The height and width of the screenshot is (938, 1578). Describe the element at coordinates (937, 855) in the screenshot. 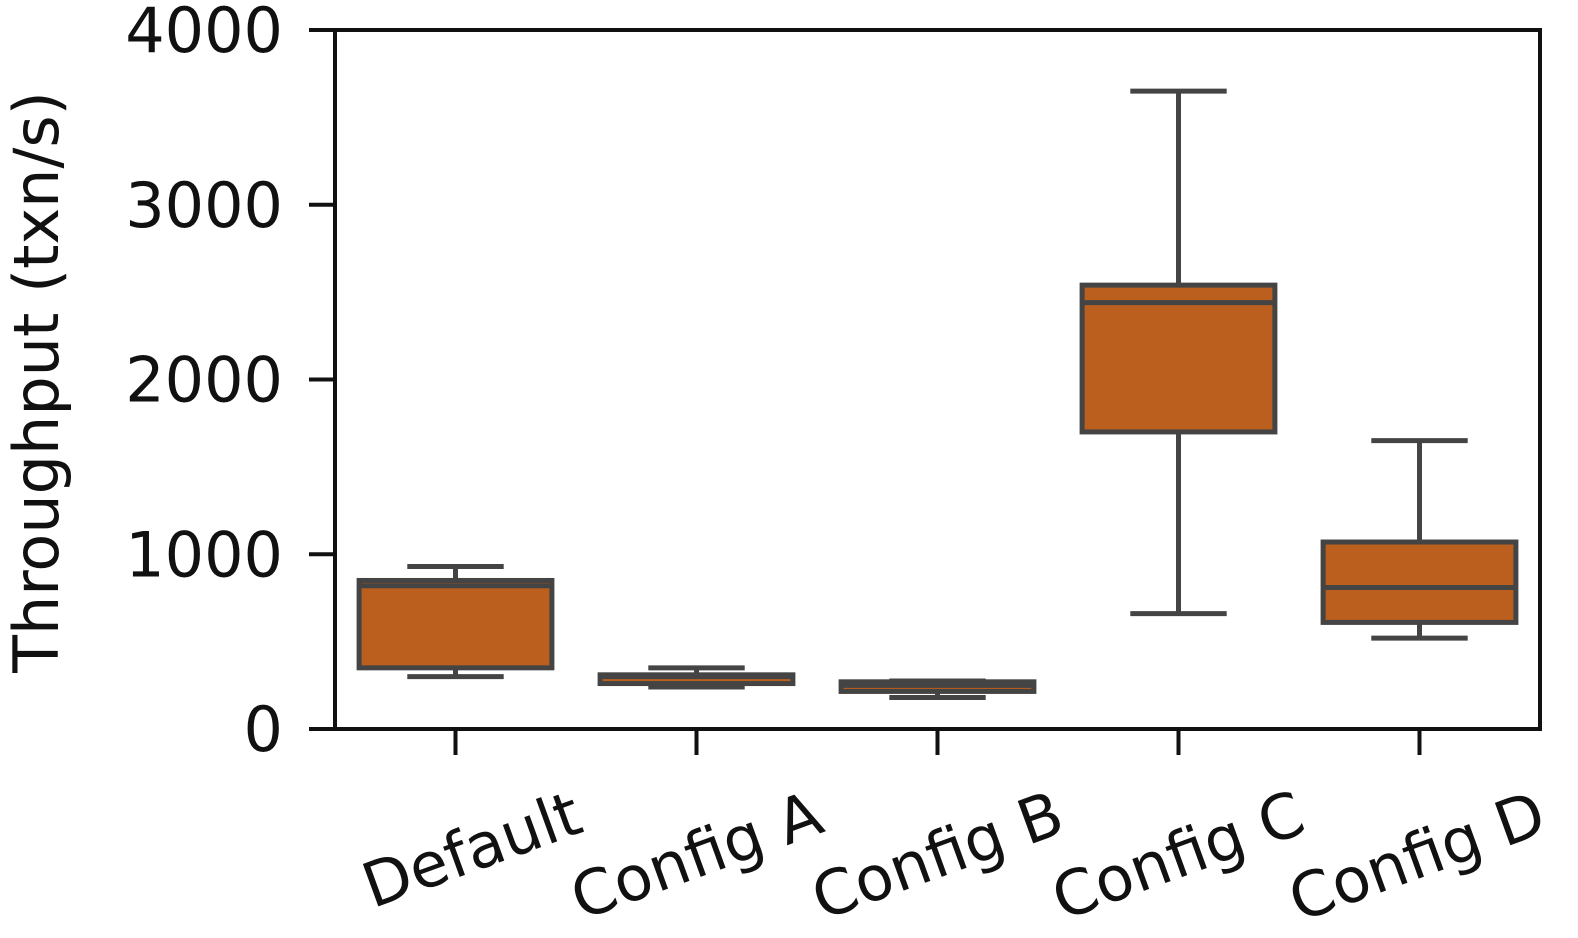

I see `x-tick-label: Config B` at that location.